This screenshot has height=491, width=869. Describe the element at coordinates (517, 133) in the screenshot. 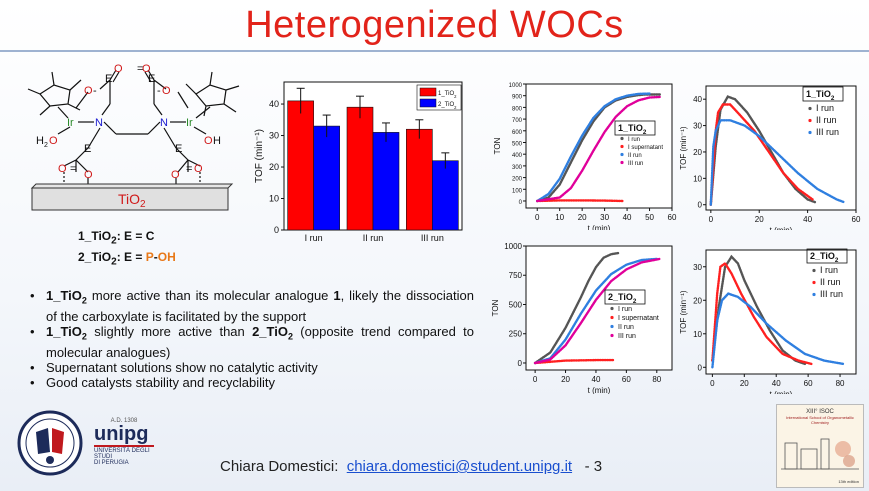

I see `y-tick-label: 600` at that location.